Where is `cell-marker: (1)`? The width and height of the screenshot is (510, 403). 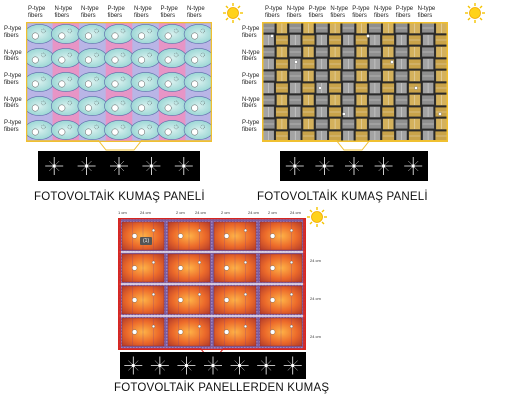 cell-marker: (1) is located at coordinates (146, 241).